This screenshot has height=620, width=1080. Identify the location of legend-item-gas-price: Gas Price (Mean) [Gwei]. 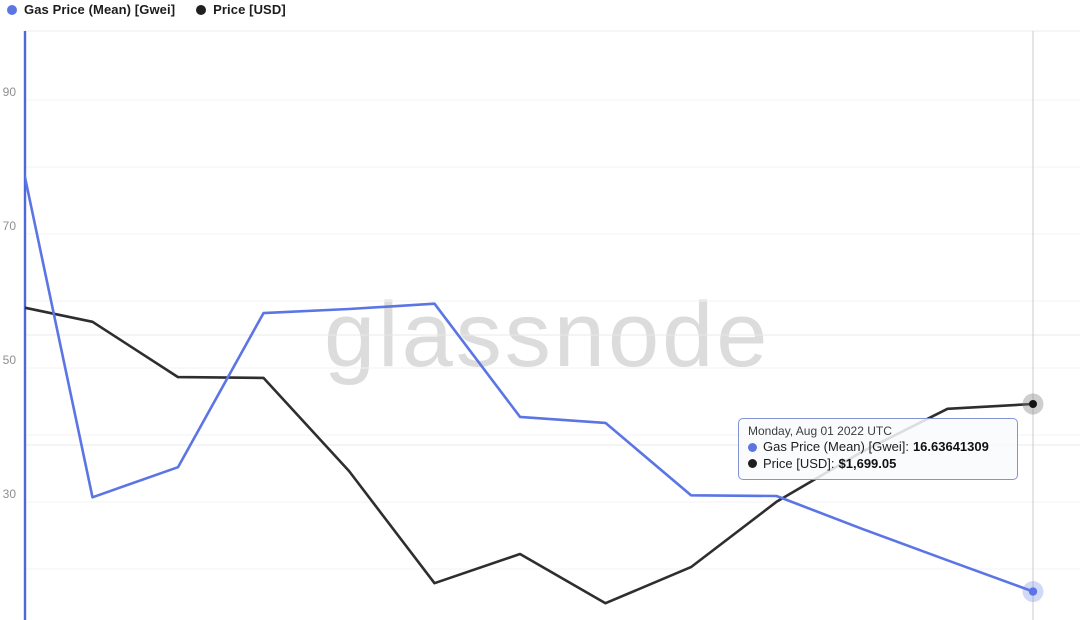
(91, 9).